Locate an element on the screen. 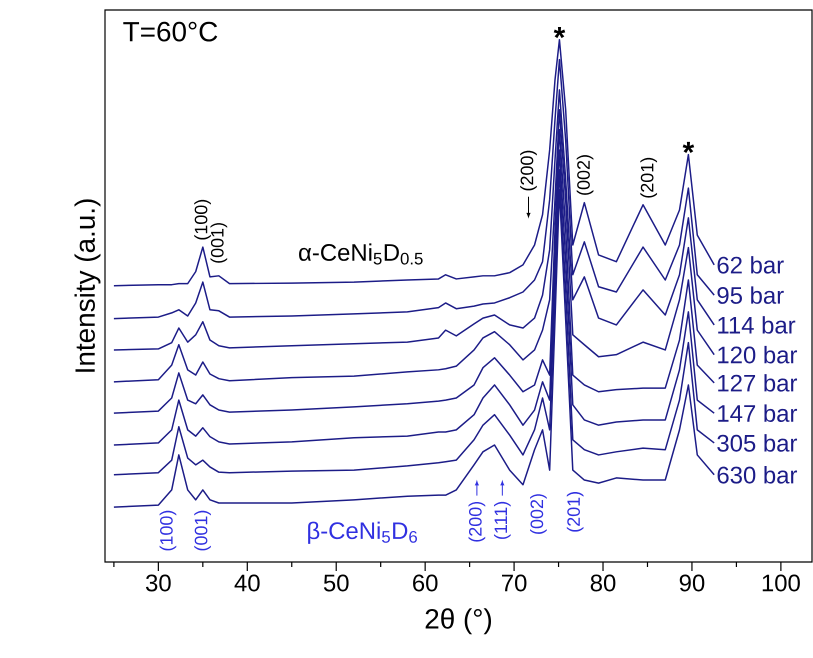 The width and height of the screenshot is (813, 658). x-tick-label: 50 is located at coordinates (336, 583).